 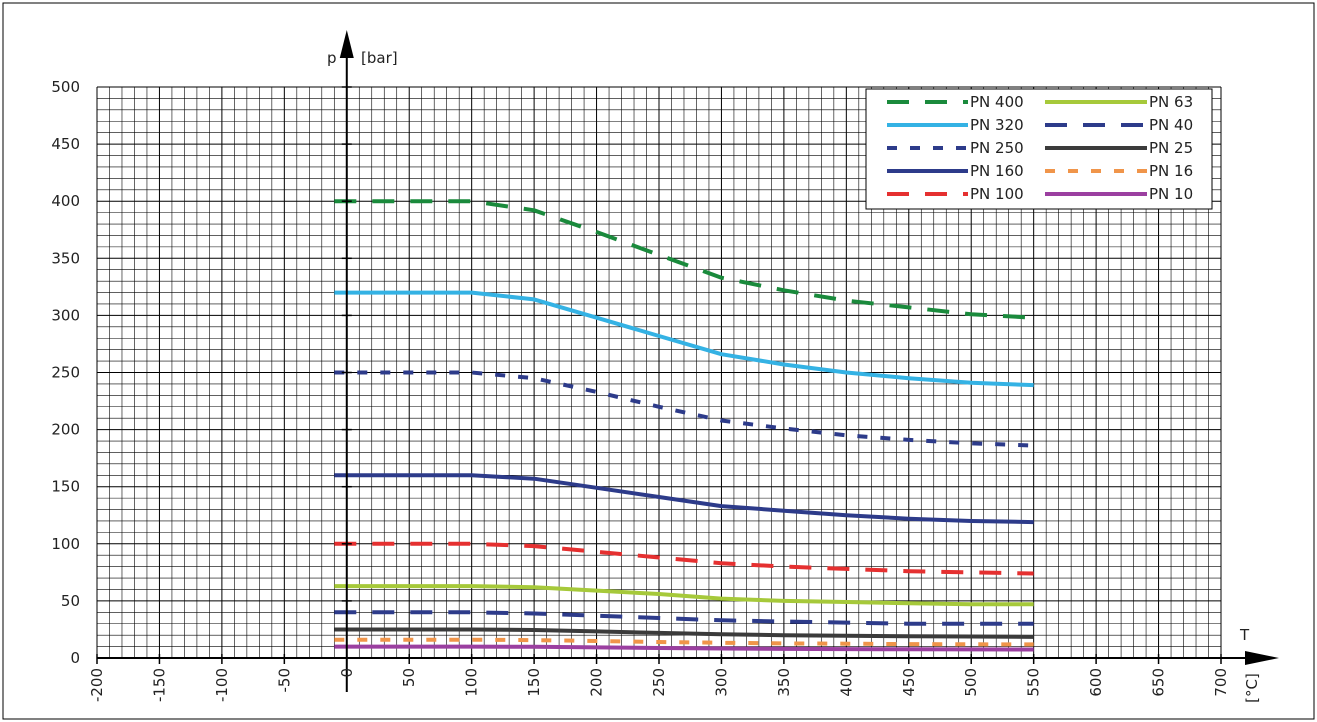 I want to click on y-tick-label: 350, so click(x=65, y=258).